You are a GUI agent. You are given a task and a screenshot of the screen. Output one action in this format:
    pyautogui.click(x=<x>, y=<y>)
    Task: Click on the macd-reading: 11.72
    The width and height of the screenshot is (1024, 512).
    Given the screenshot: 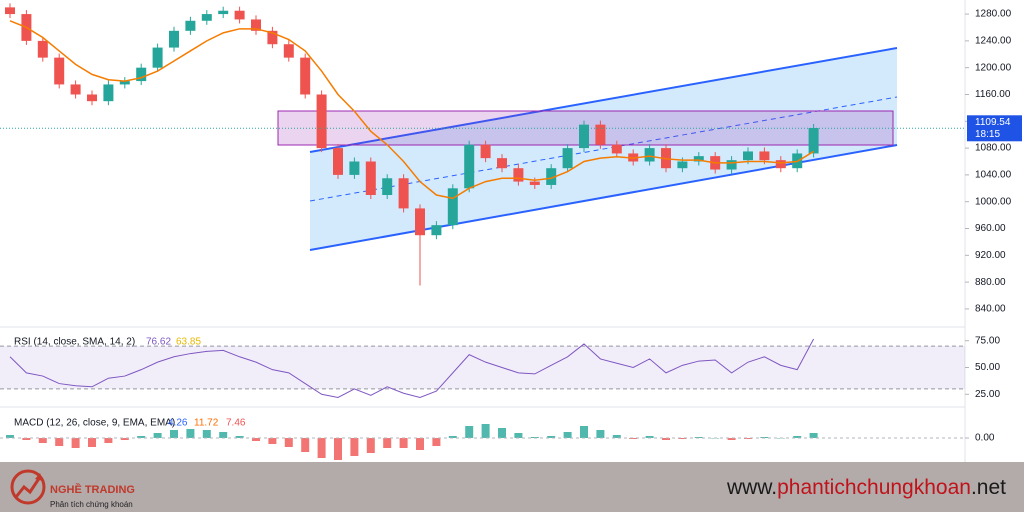 What is the action you would take?
    pyautogui.click(x=206, y=423)
    